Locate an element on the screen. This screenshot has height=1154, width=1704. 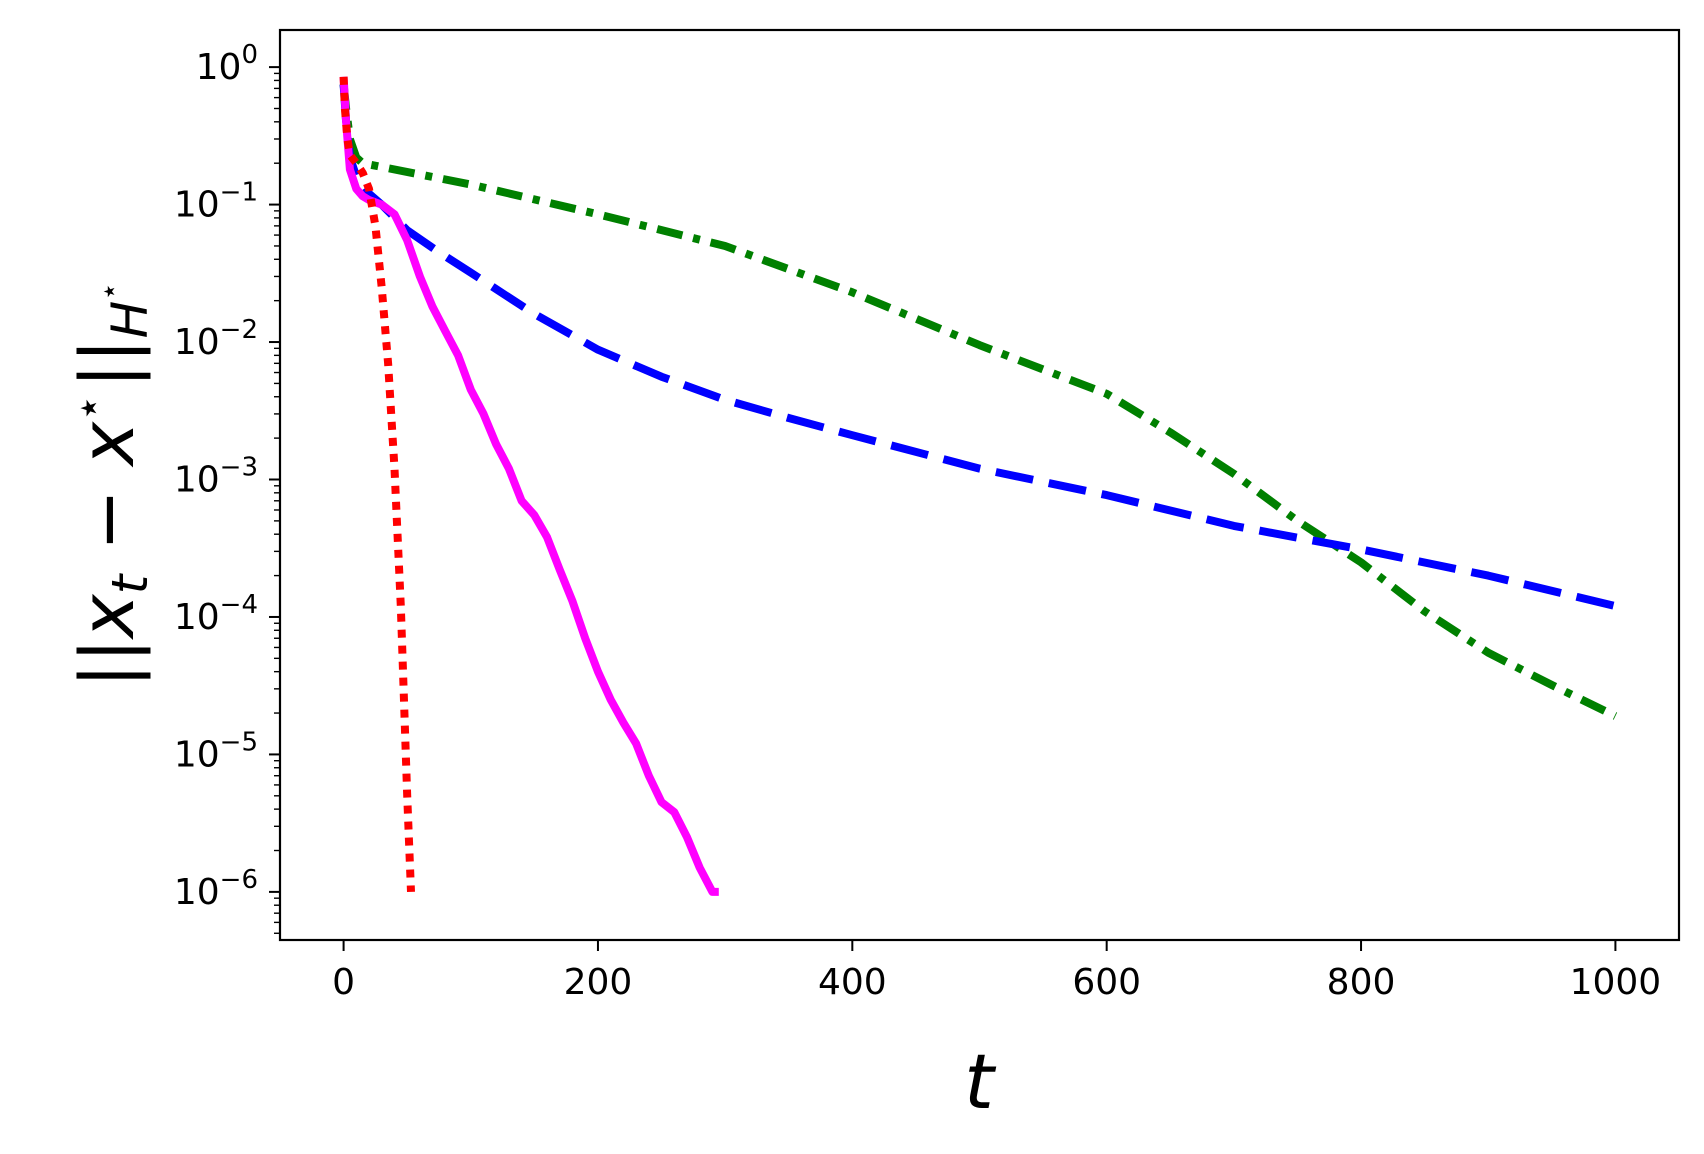
x-tick-label: 0 is located at coordinates (343, 982).